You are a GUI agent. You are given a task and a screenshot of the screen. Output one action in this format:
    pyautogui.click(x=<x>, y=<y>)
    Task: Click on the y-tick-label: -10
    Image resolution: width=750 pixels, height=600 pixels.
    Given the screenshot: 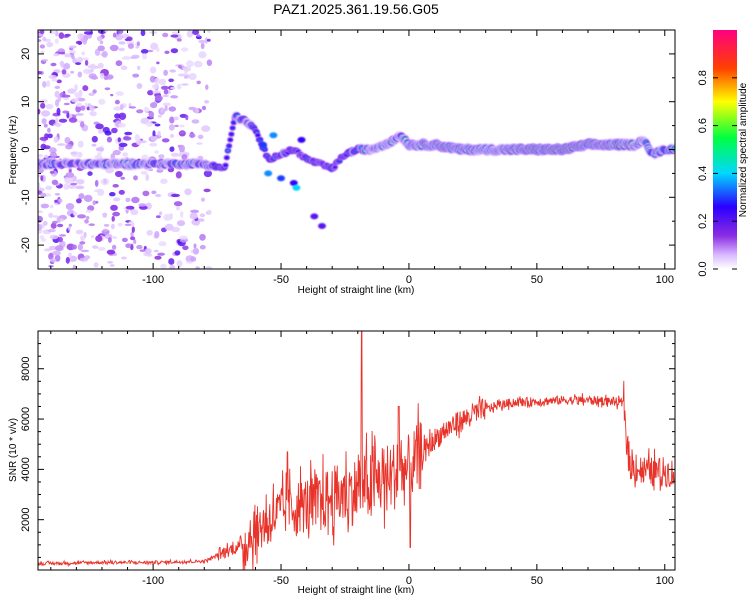 What is the action you would take?
    pyautogui.click(x=26, y=197)
    